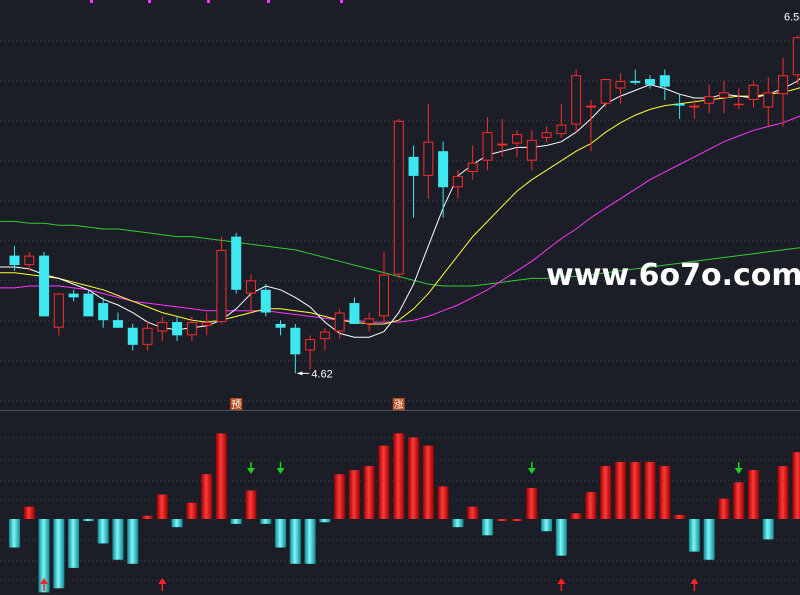 This screenshot has width=800, height=595. What do you see at coordinates (317, 404) in the screenshot?
I see `event-markers: 预涨` at bounding box center [317, 404].